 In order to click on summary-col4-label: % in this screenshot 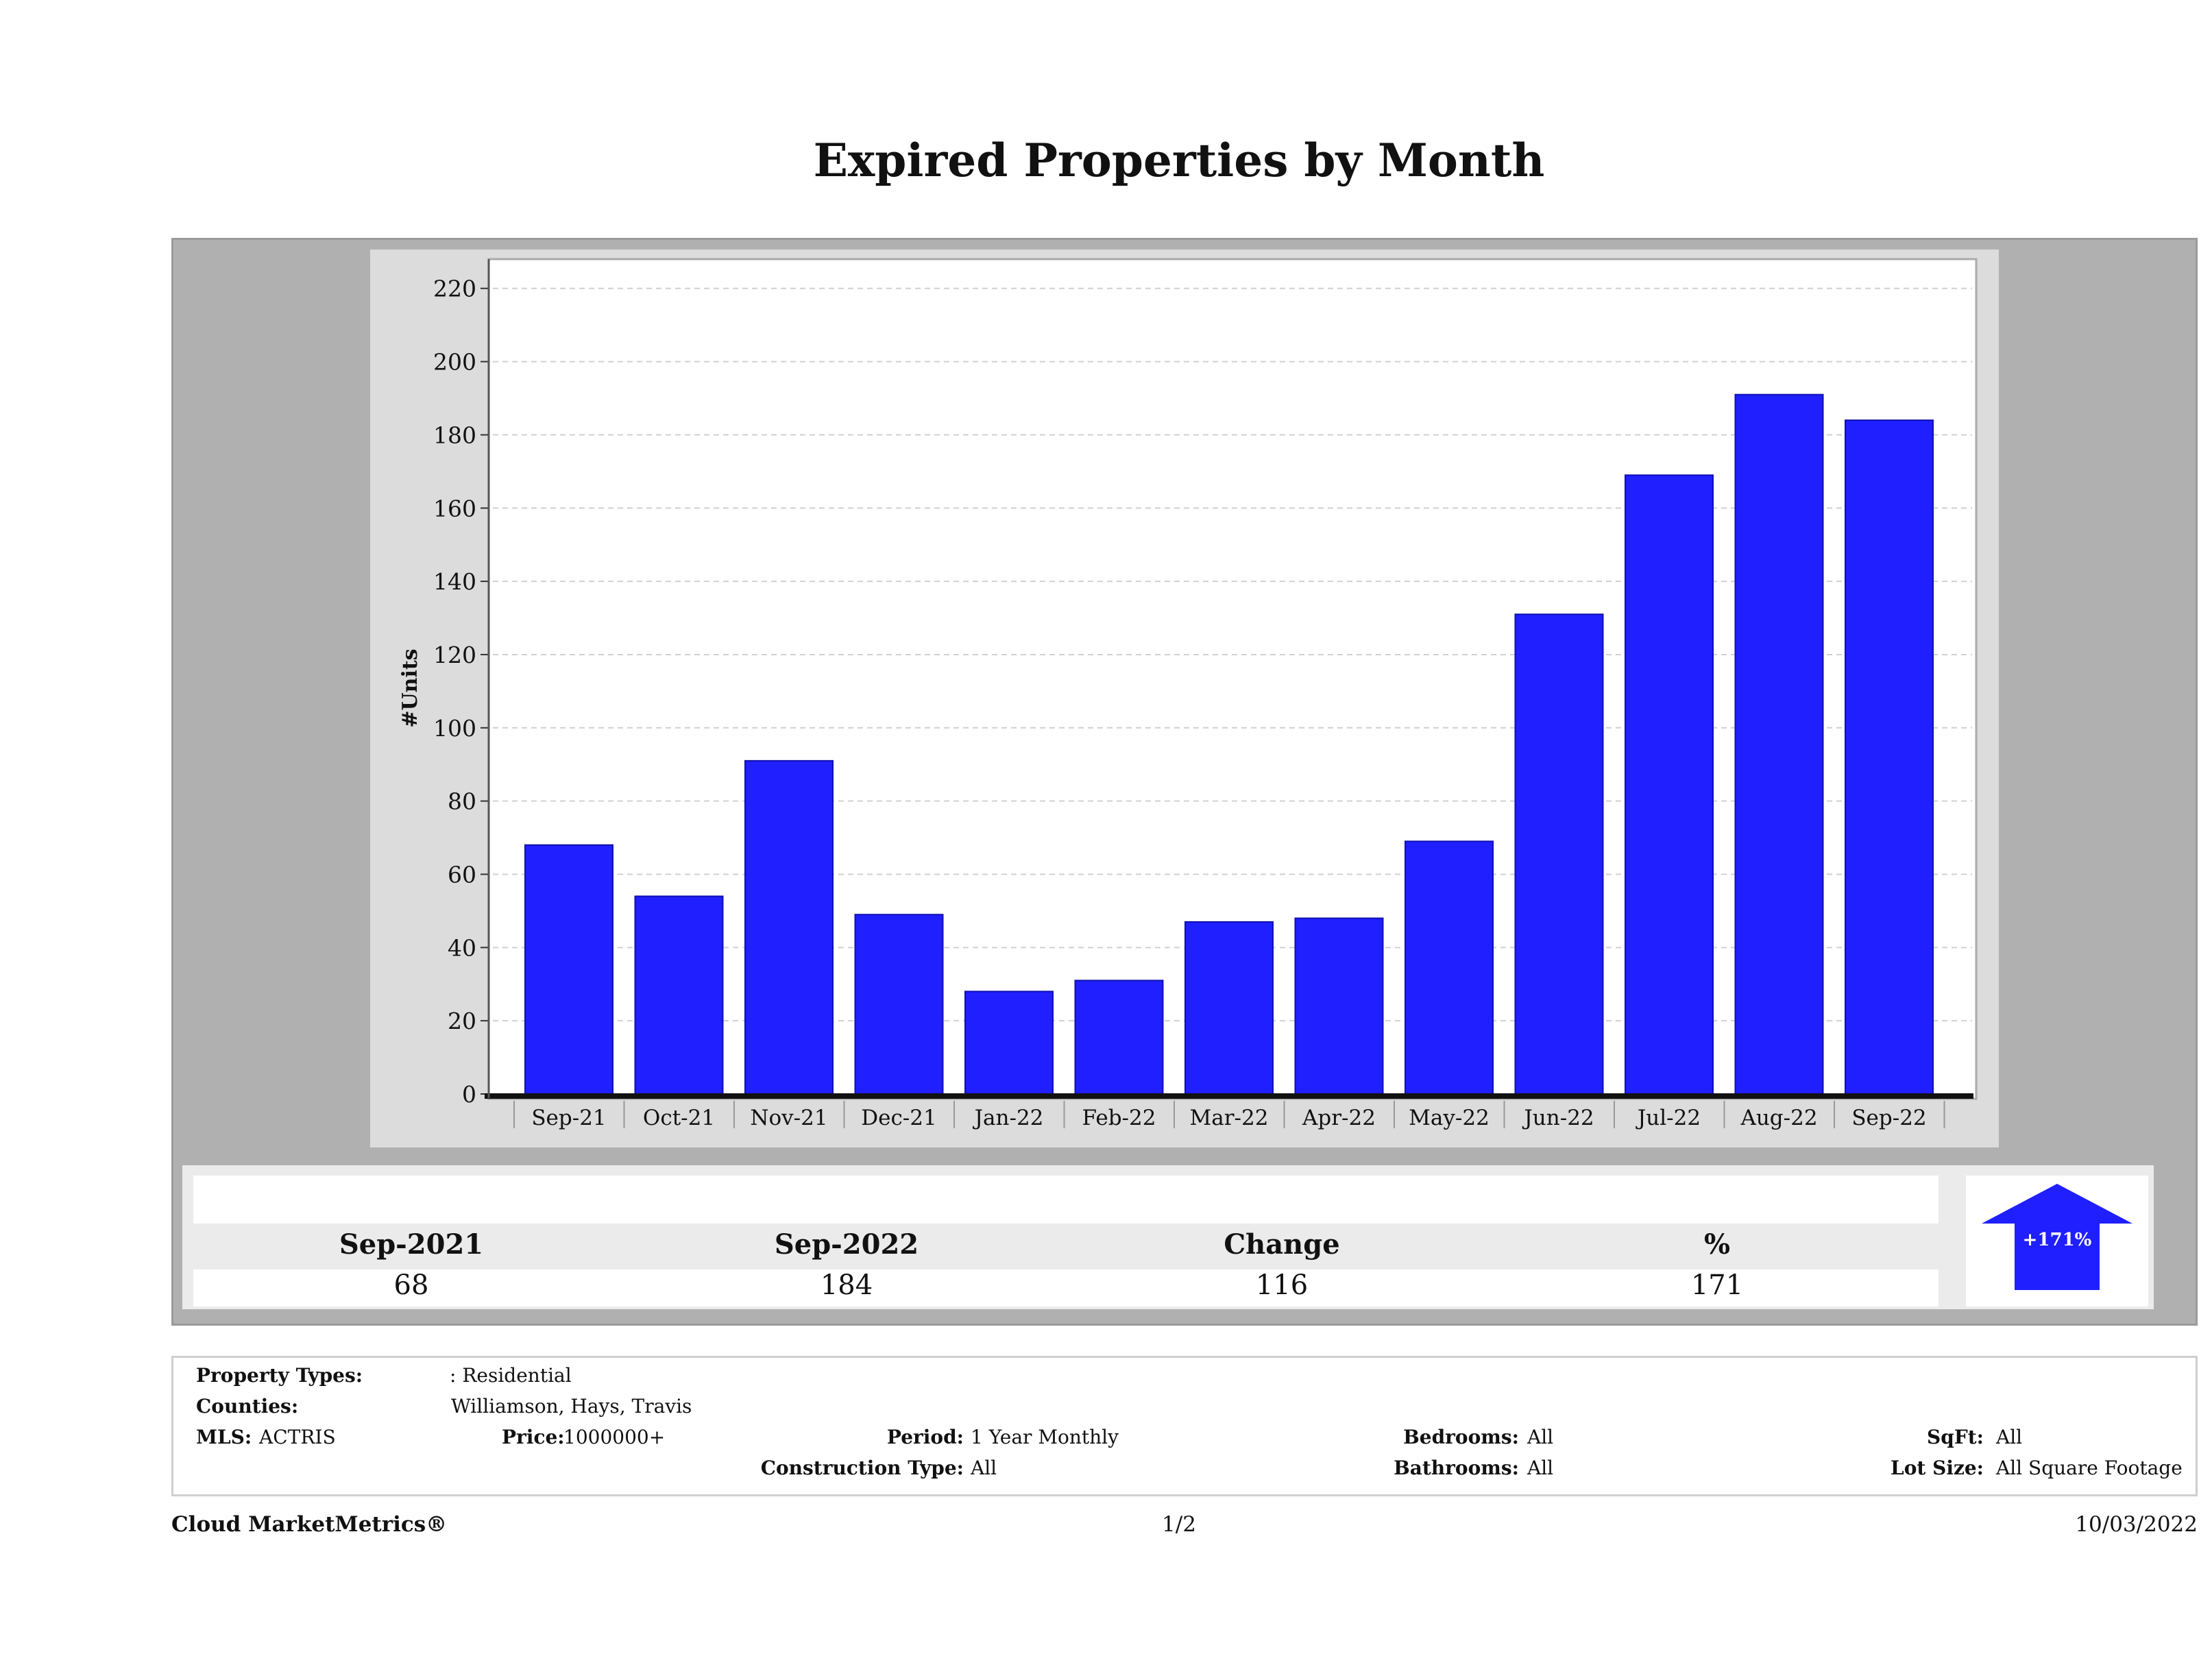, I will do `click(1716, 1244)`.